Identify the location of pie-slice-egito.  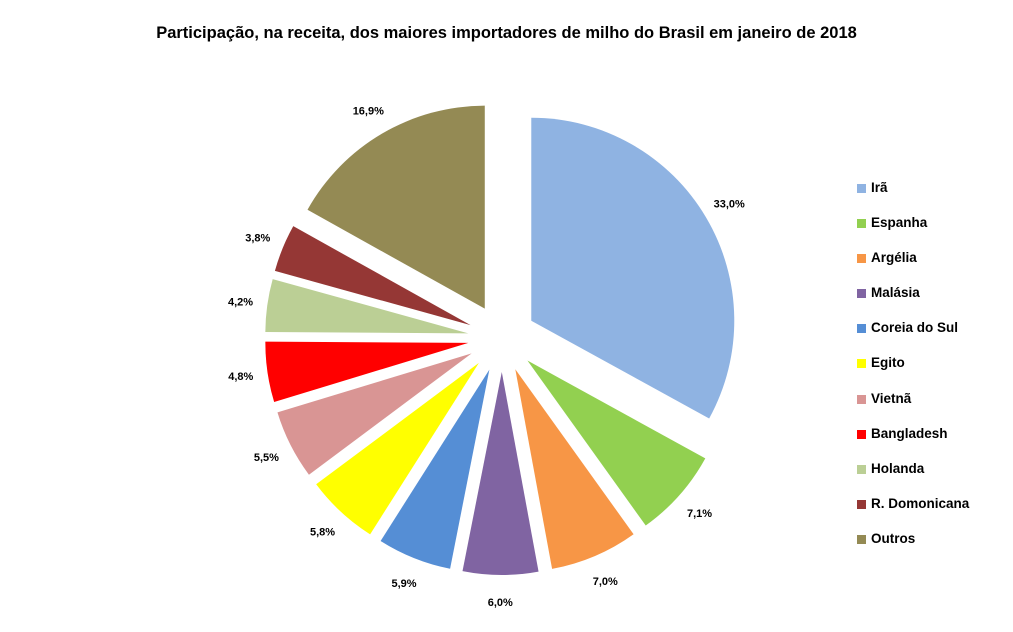
(397, 448).